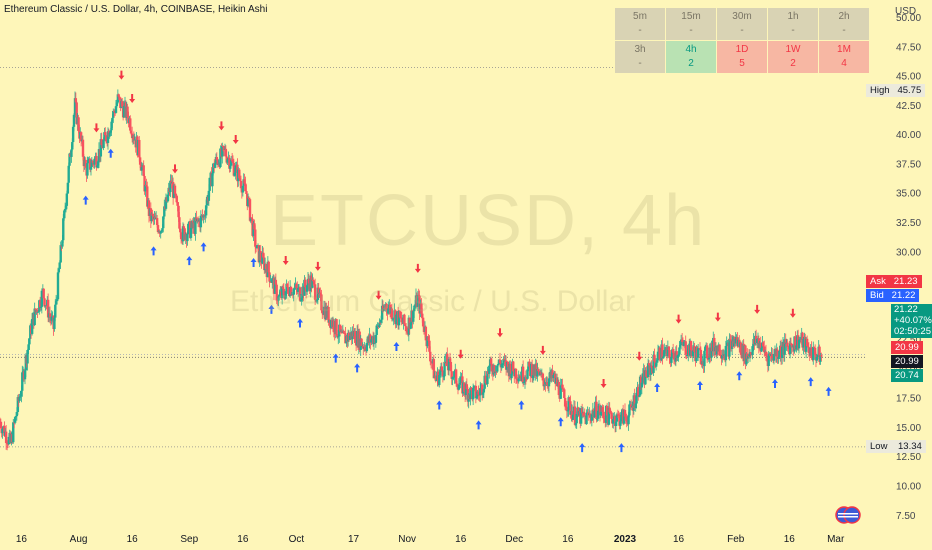 Image resolution: width=932 pixels, height=550 pixels. I want to click on timeframe-cell-30m: 30m -, so click(742, 24).